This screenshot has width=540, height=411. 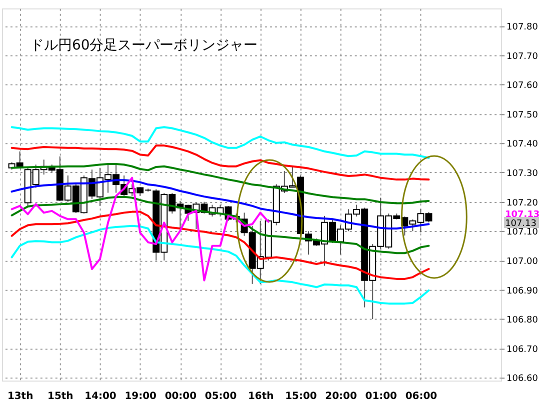 I want to click on x-tick-label: 05:00, so click(x=220, y=396).